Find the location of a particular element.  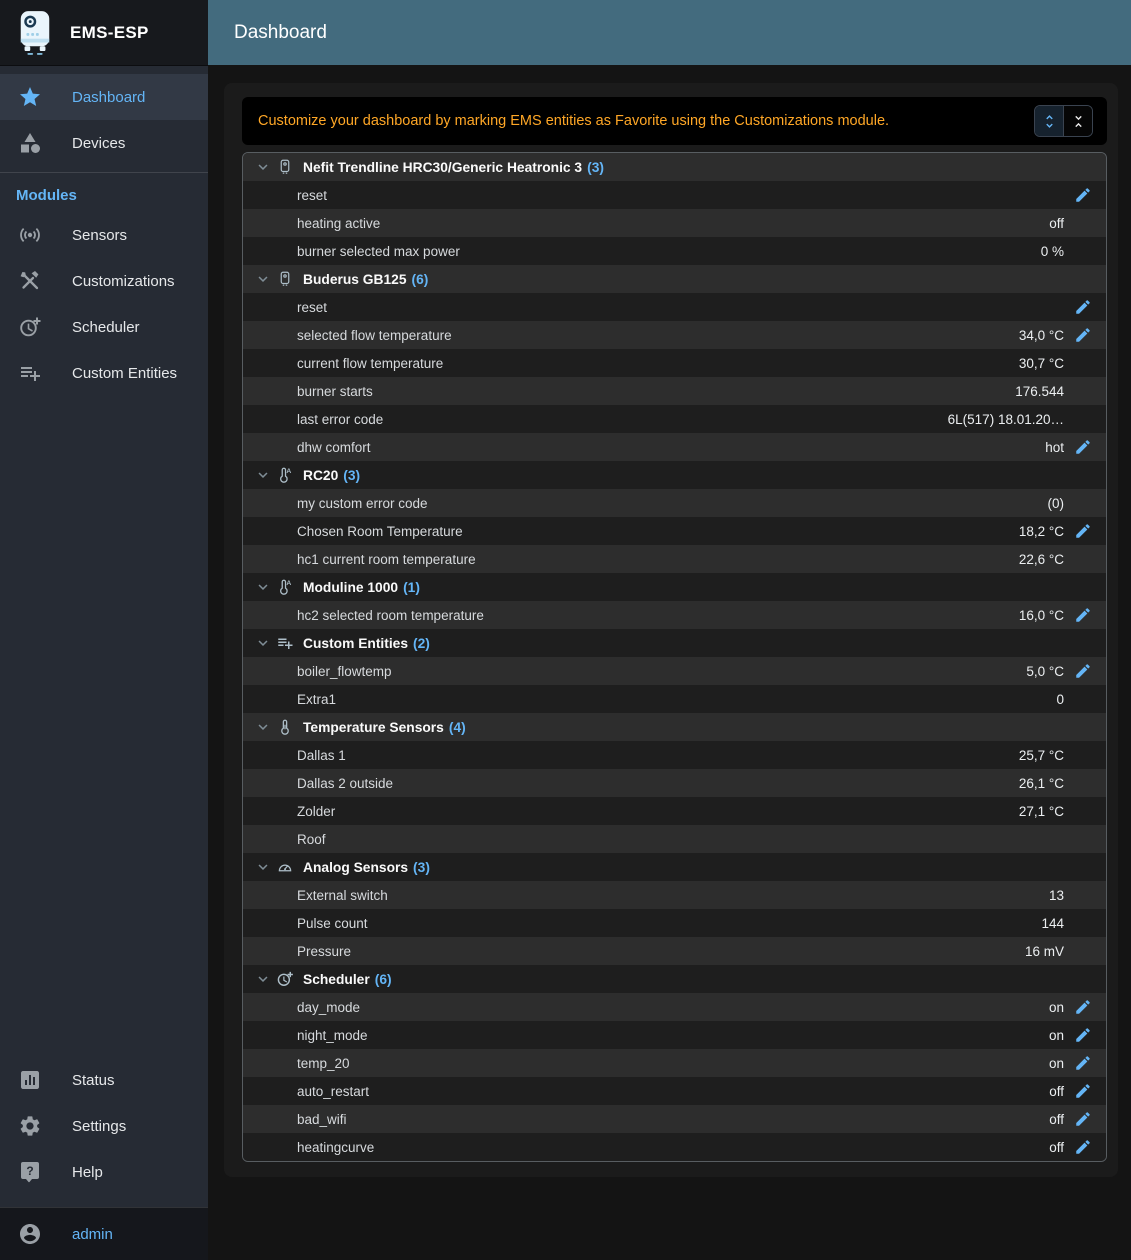

unfold-more-icon is located at coordinates (1049, 121).